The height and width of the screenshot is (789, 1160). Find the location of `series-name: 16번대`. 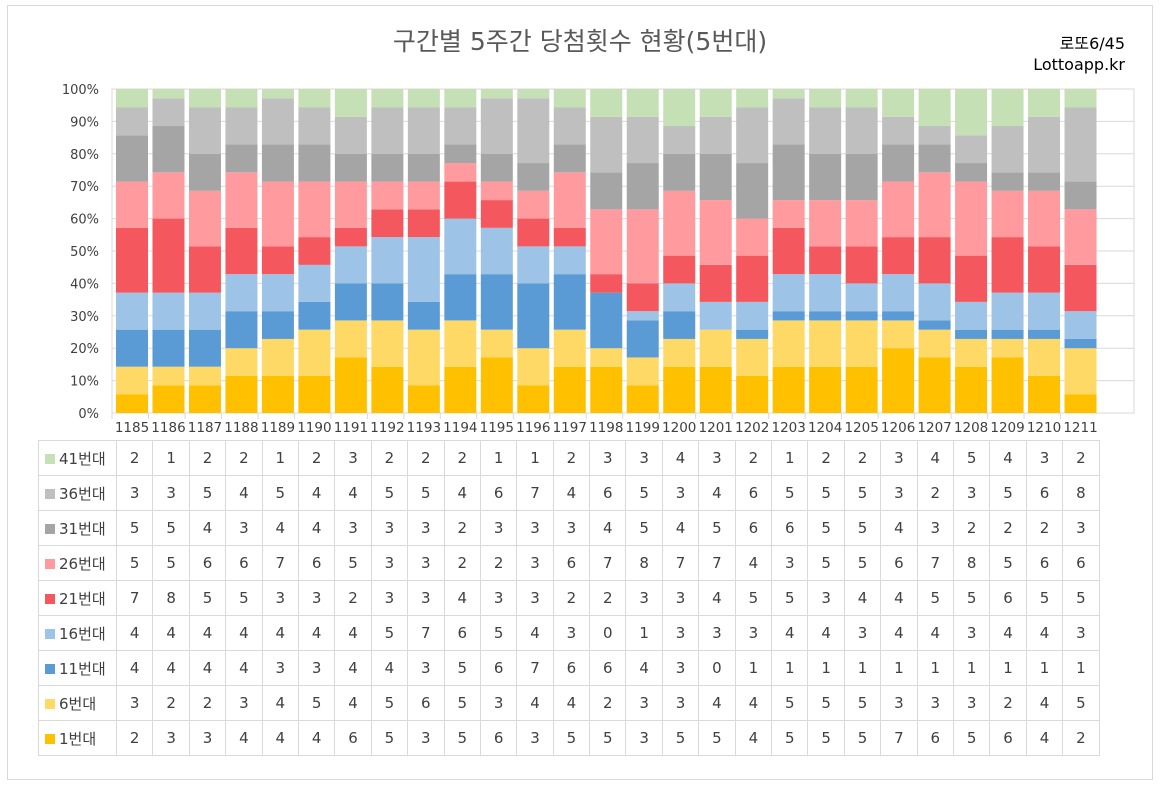

series-name: 16번대 is located at coordinates (82, 633).